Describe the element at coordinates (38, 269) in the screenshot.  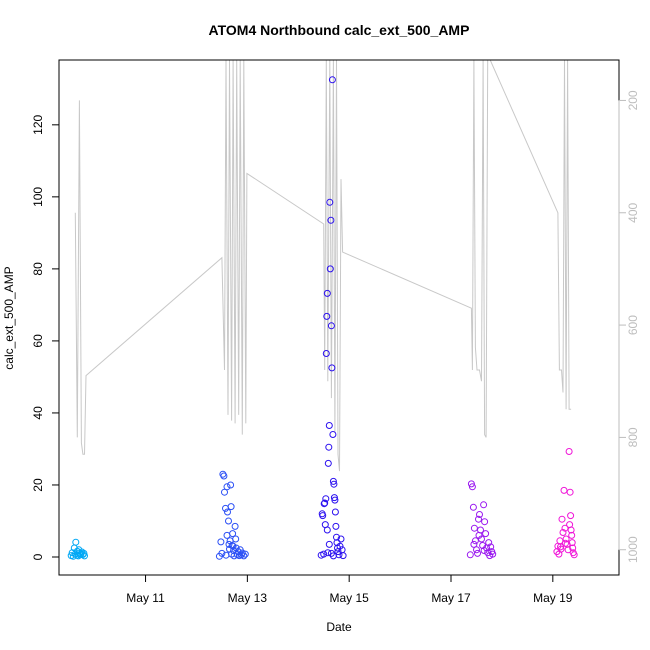
I see `y-tick-label: 80` at that location.